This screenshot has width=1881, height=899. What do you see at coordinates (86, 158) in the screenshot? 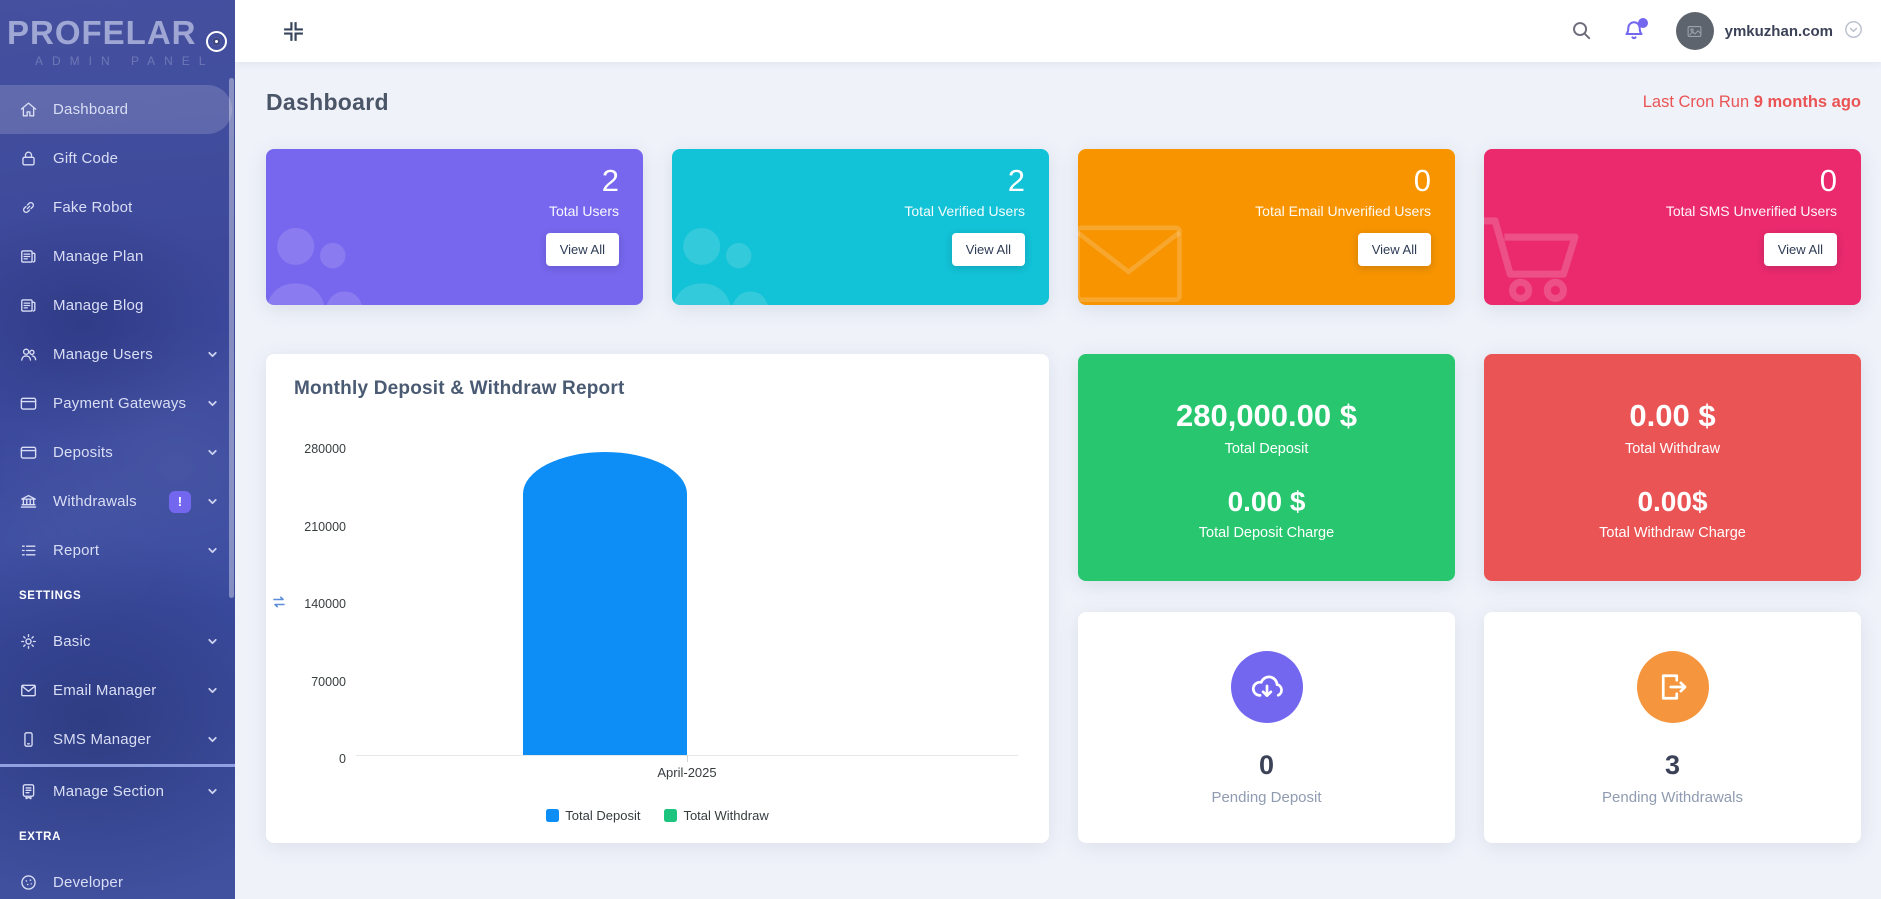
I see `sidebar-item-label: Gift Code` at bounding box center [86, 158].